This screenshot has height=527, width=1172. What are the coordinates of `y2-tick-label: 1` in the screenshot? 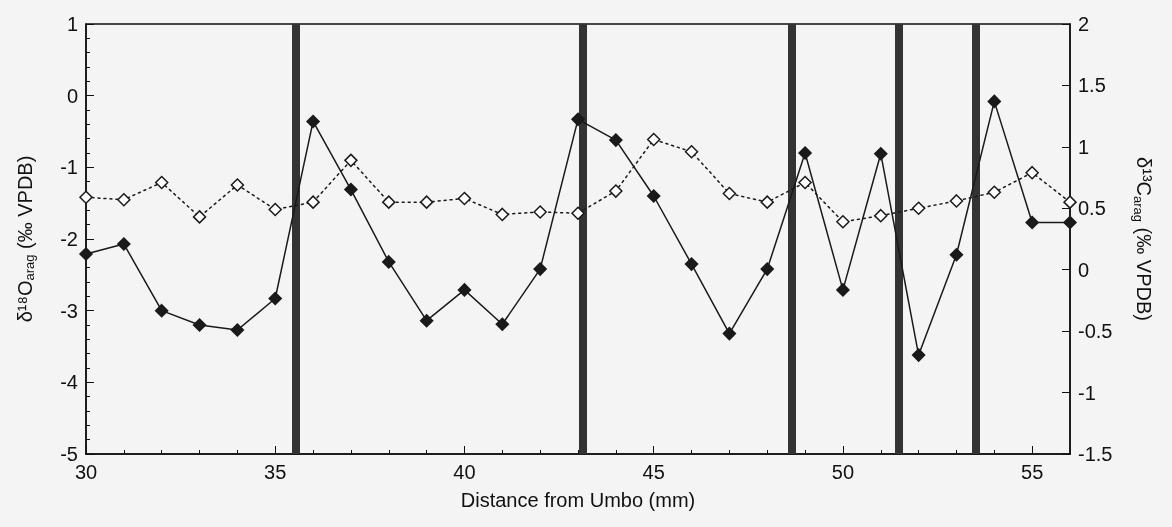 It's located at (1084, 146).